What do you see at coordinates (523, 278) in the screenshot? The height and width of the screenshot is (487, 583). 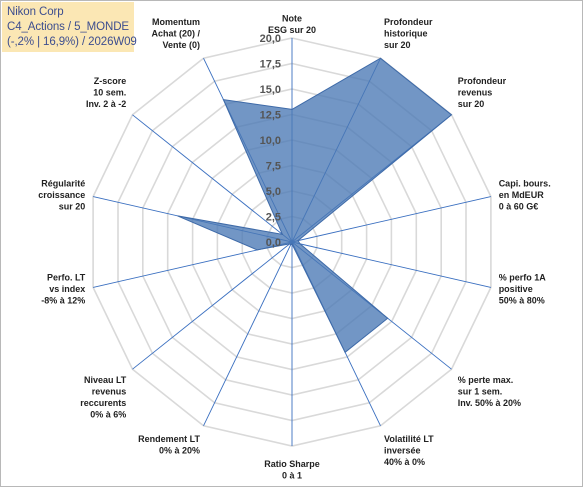 I see `axis-label-line: % perfo 1A` at bounding box center [523, 278].